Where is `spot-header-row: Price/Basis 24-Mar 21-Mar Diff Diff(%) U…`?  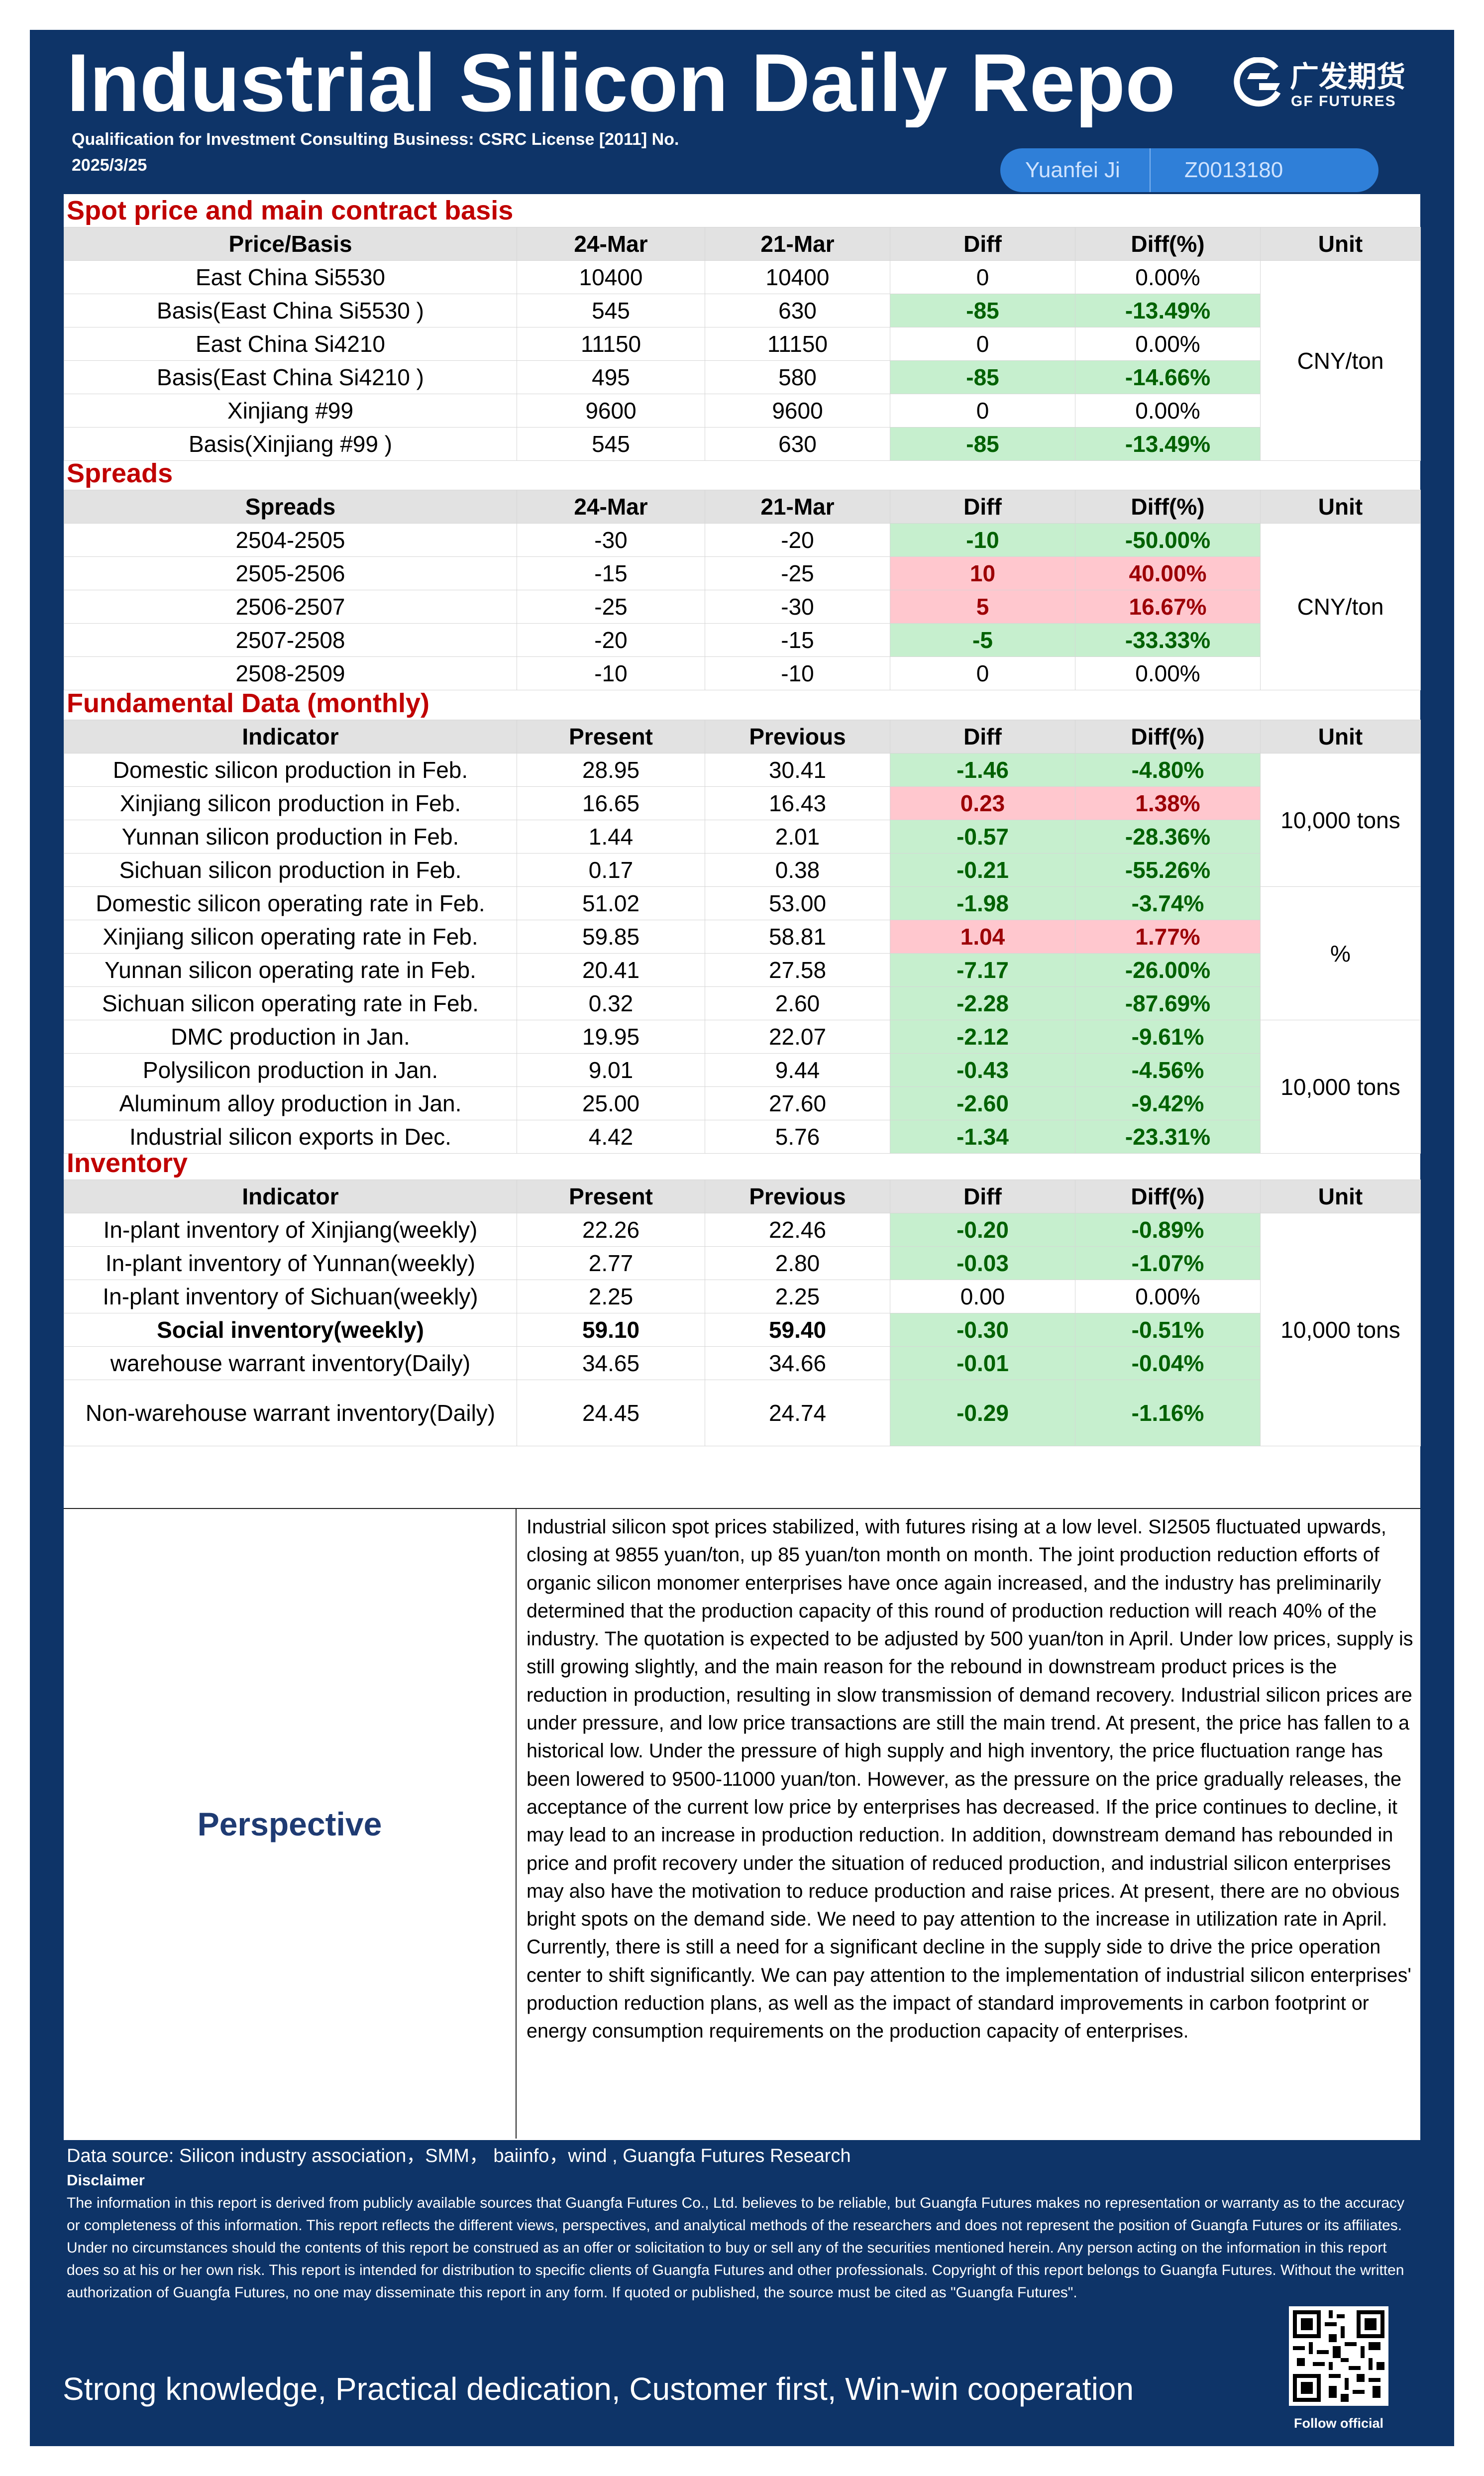
spot-header-row: Price/Basis 24-Mar 21-Mar Diff Diff(%) U… is located at coordinates (742, 244).